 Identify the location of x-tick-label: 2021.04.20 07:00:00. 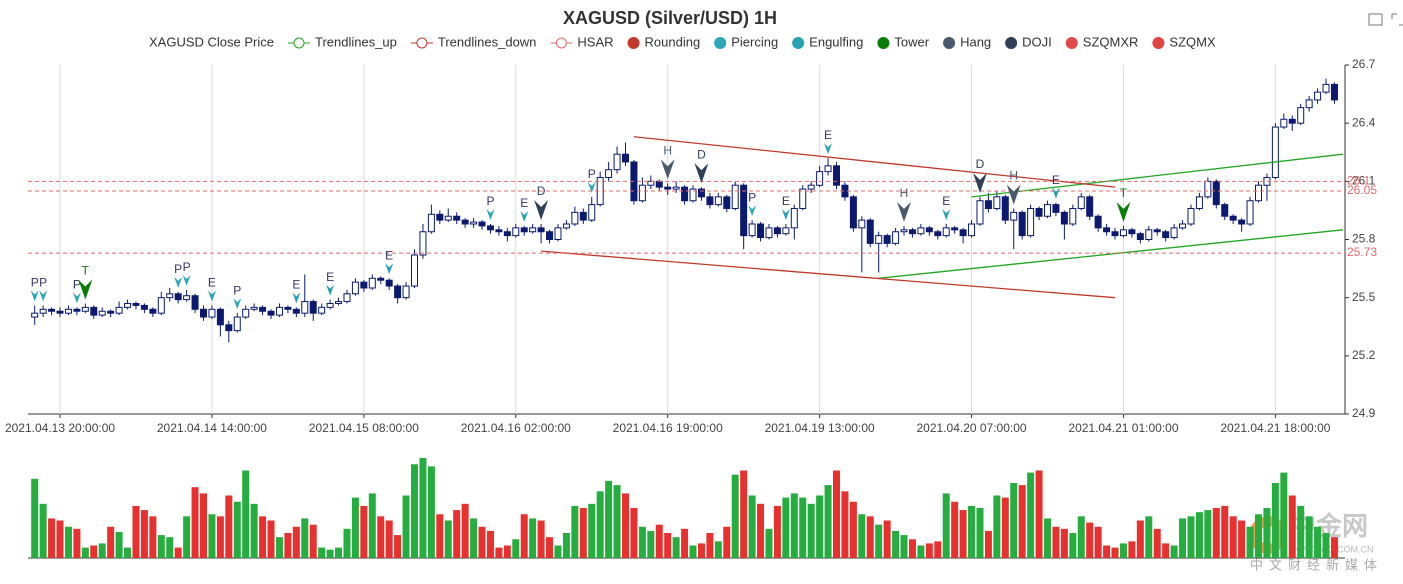
(971, 428).